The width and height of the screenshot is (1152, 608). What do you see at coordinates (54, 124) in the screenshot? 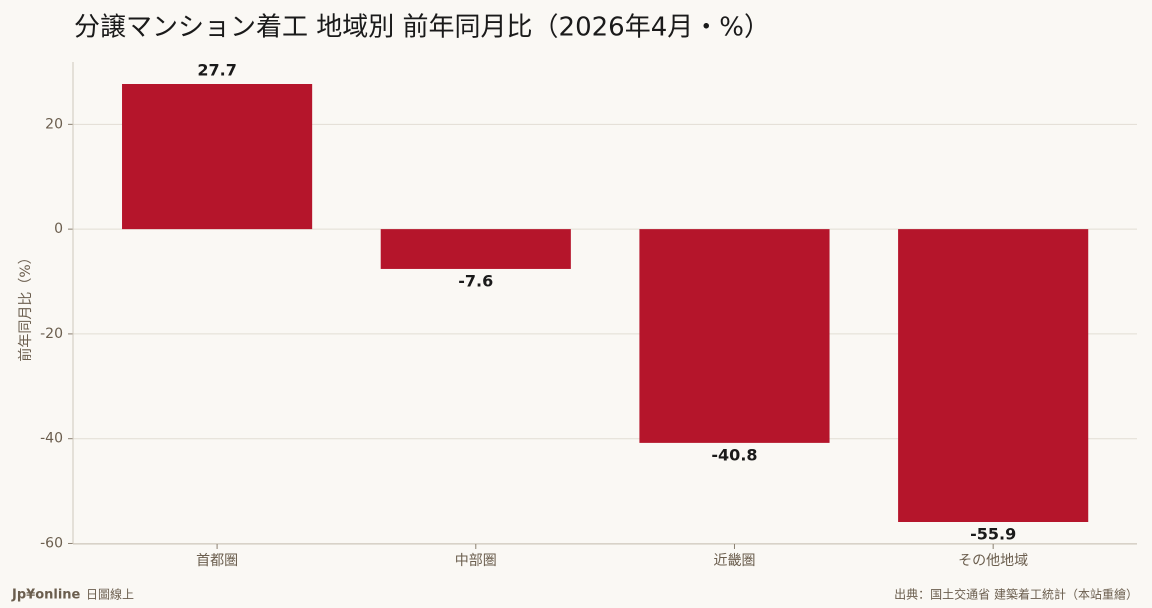
I see `y-tick-label: 20` at bounding box center [54, 124].